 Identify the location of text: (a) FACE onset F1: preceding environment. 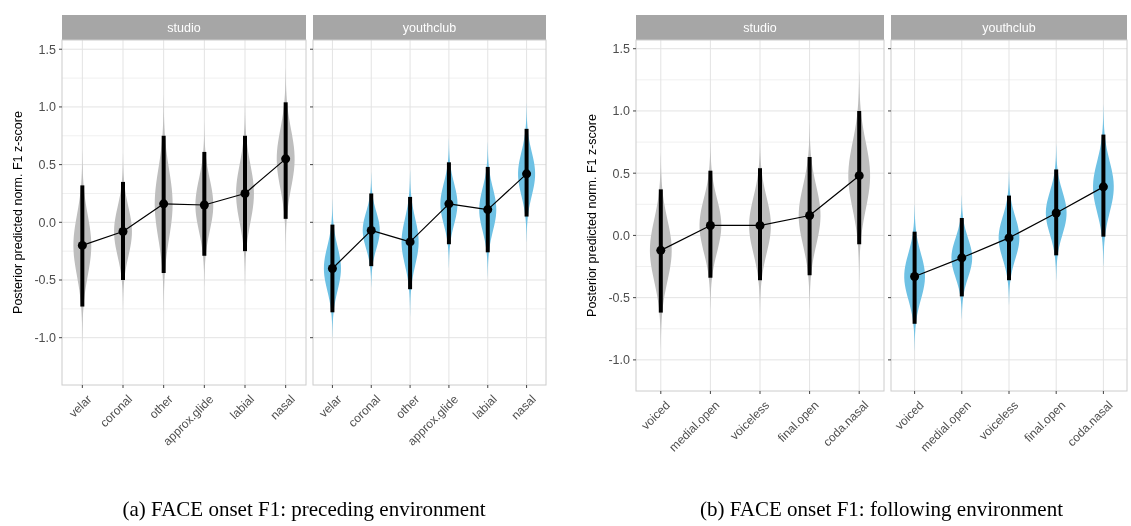
(304, 509).